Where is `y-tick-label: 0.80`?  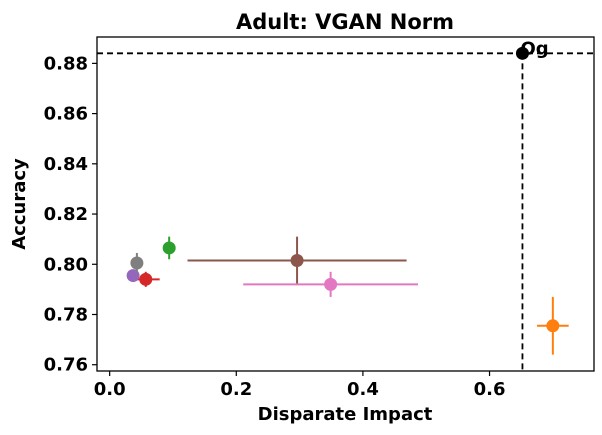 y-tick-label: 0.80 is located at coordinates (66, 264).